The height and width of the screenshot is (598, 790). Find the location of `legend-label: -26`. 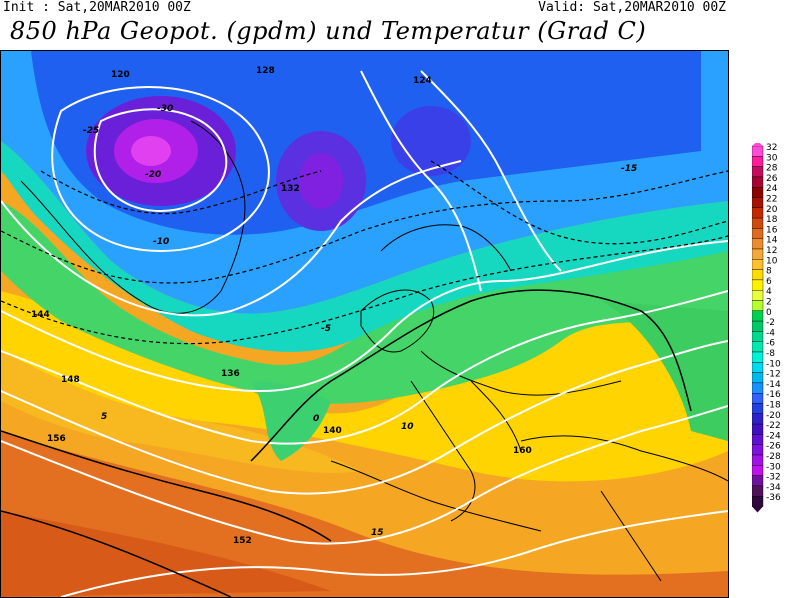

legend-label: -26 is located at coordinates (773, 447).